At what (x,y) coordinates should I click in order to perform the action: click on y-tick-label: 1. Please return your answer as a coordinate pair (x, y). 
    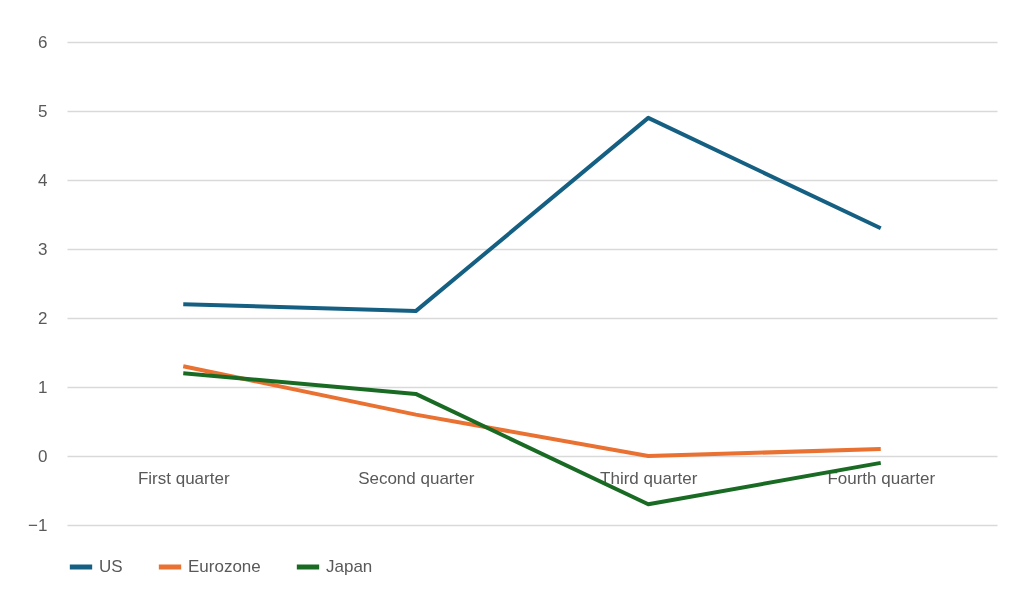
    Looking at the image, I should click on (43, 387).